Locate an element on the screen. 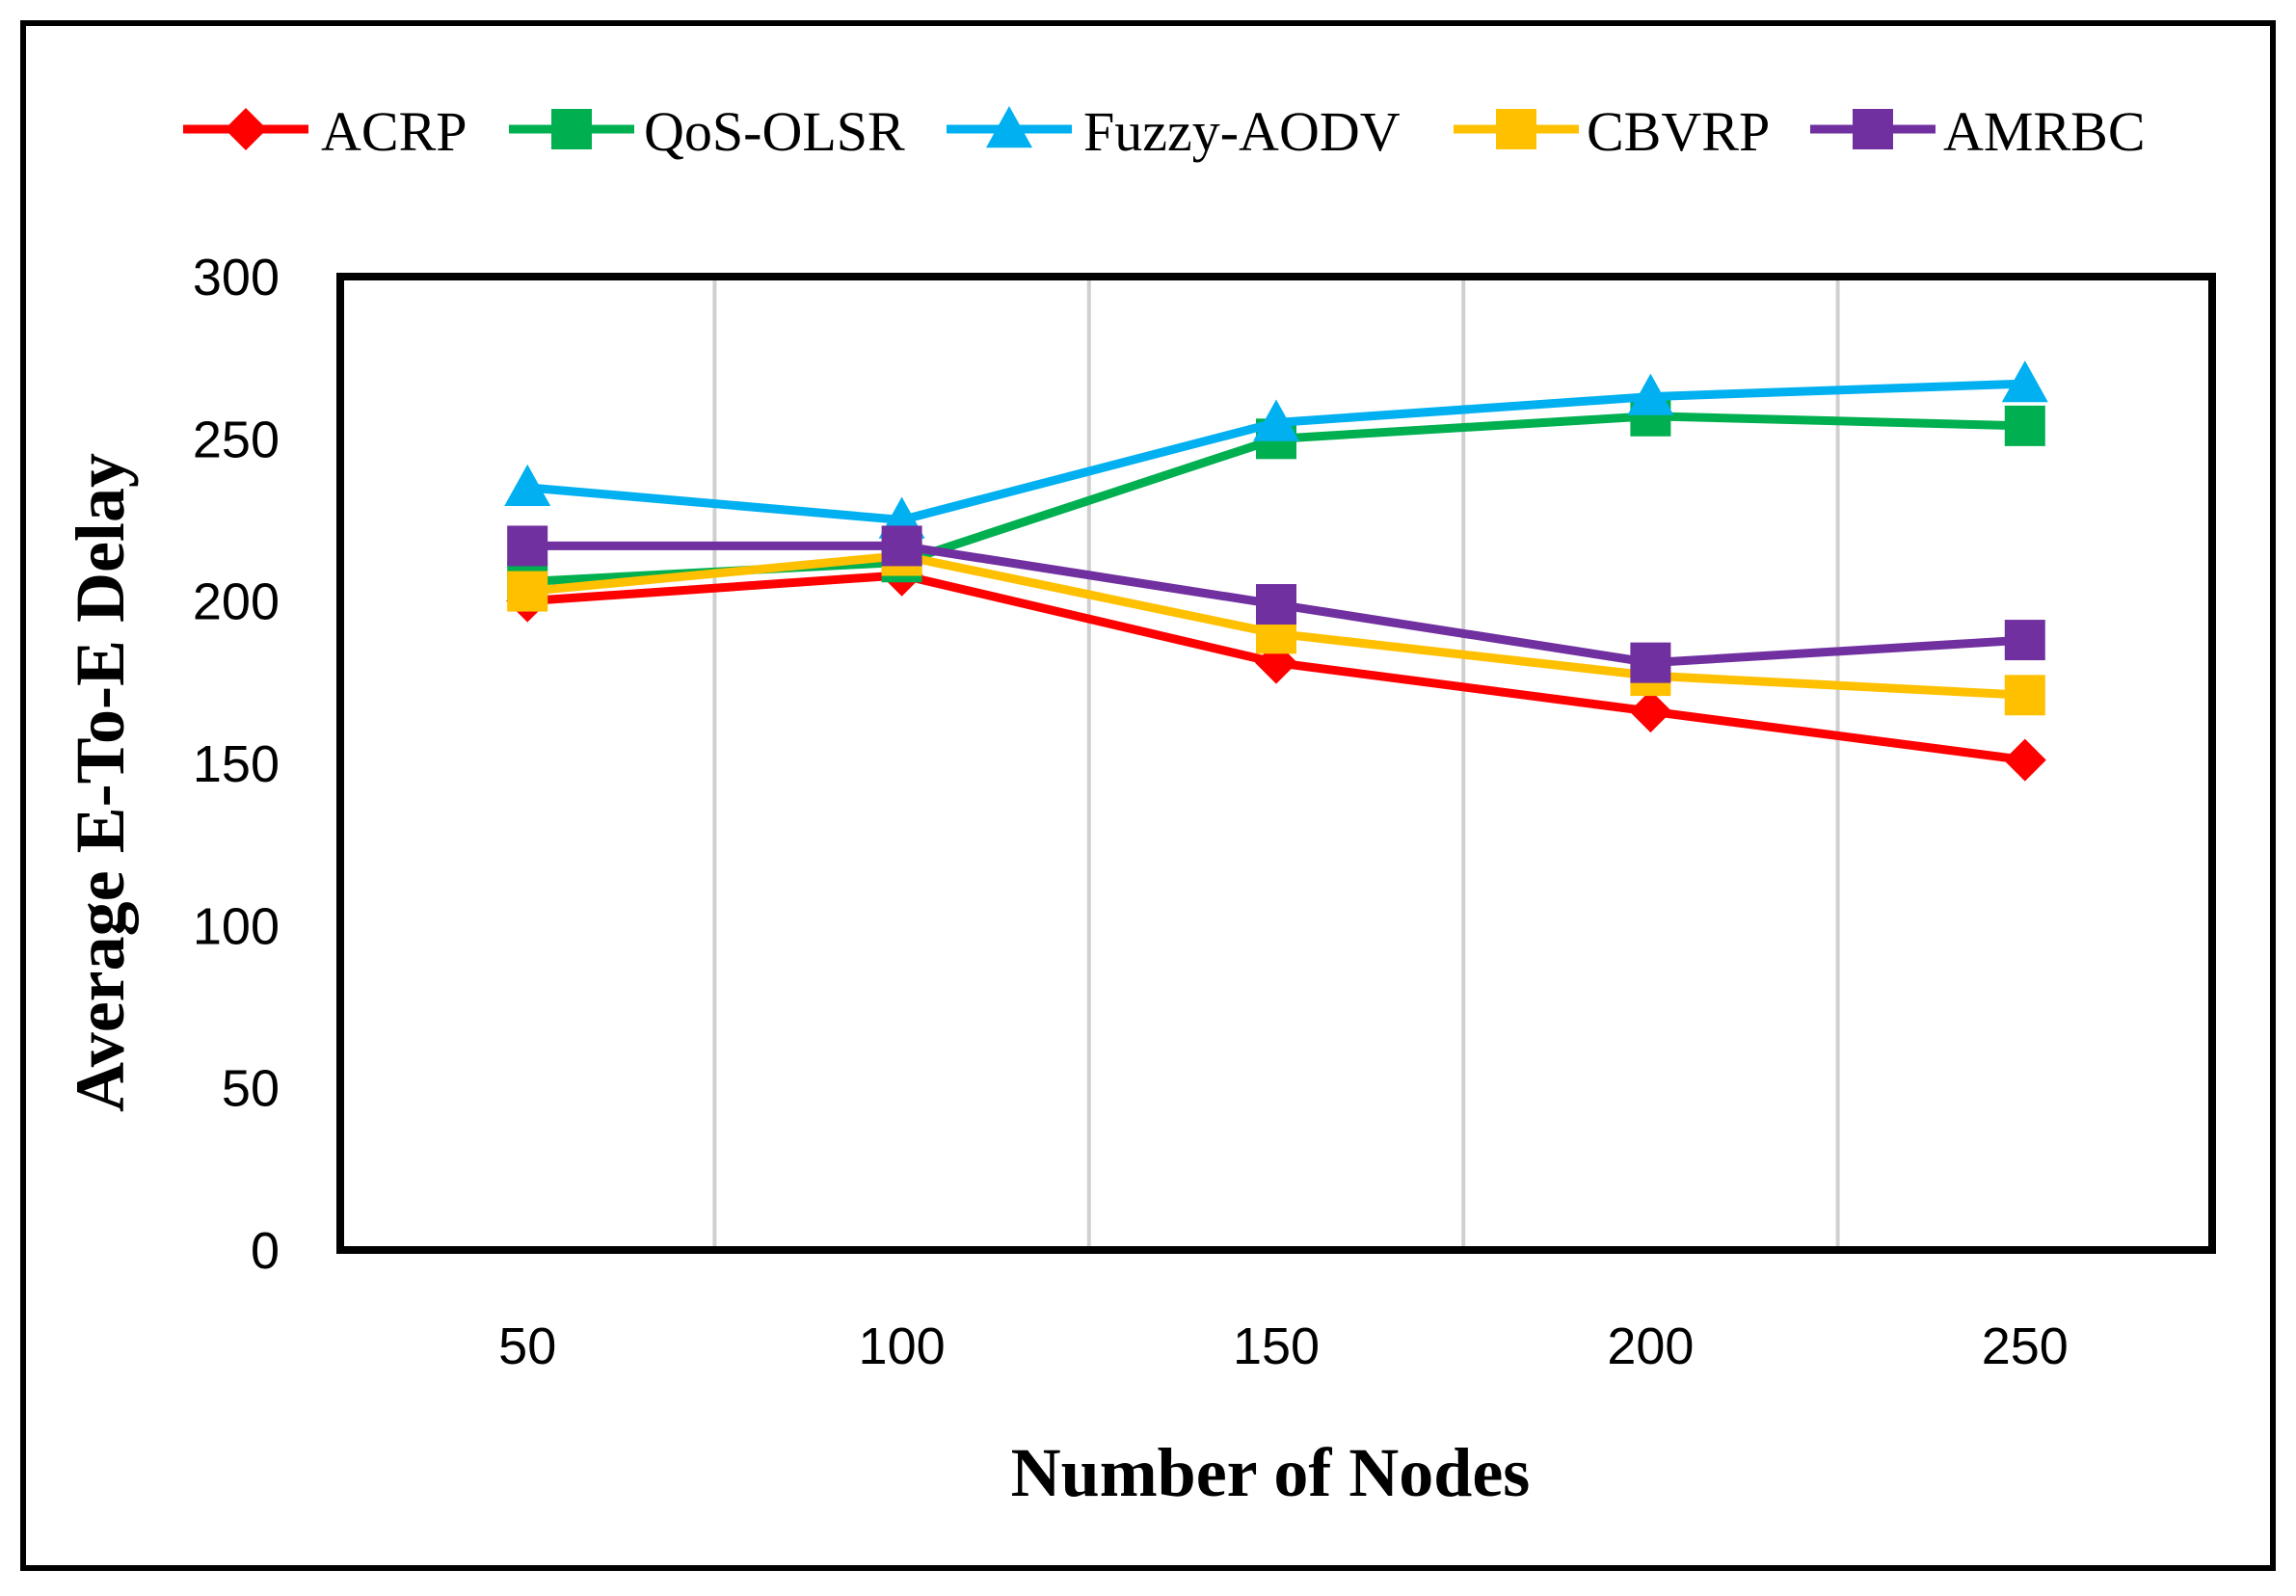 Image resolution: width=2296 pixels, height=1596 pixels. x-tick-label: 100 is located at coordinates (902, 1346).